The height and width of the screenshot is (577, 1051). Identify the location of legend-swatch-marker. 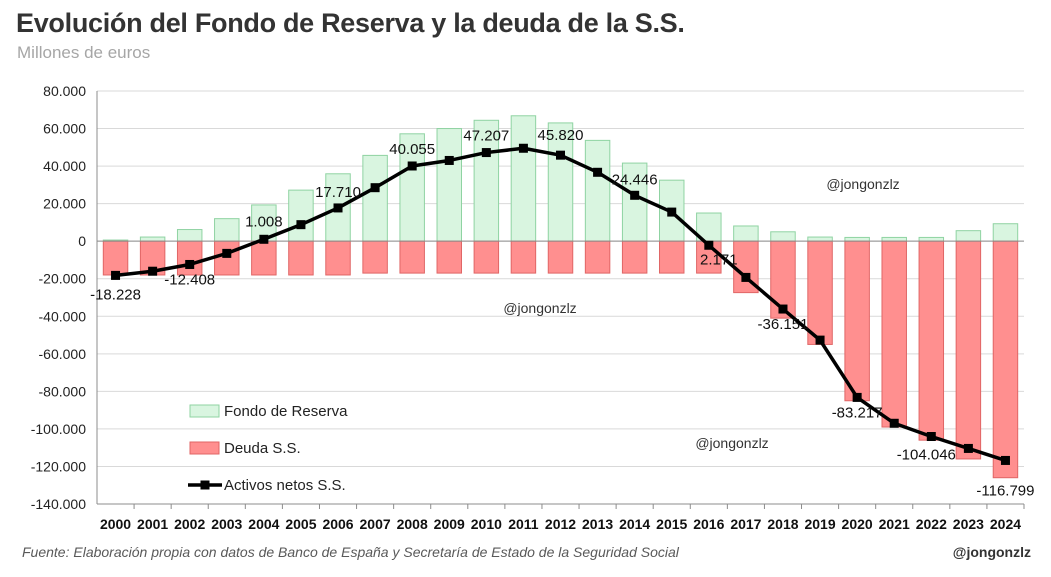
(205, 485).